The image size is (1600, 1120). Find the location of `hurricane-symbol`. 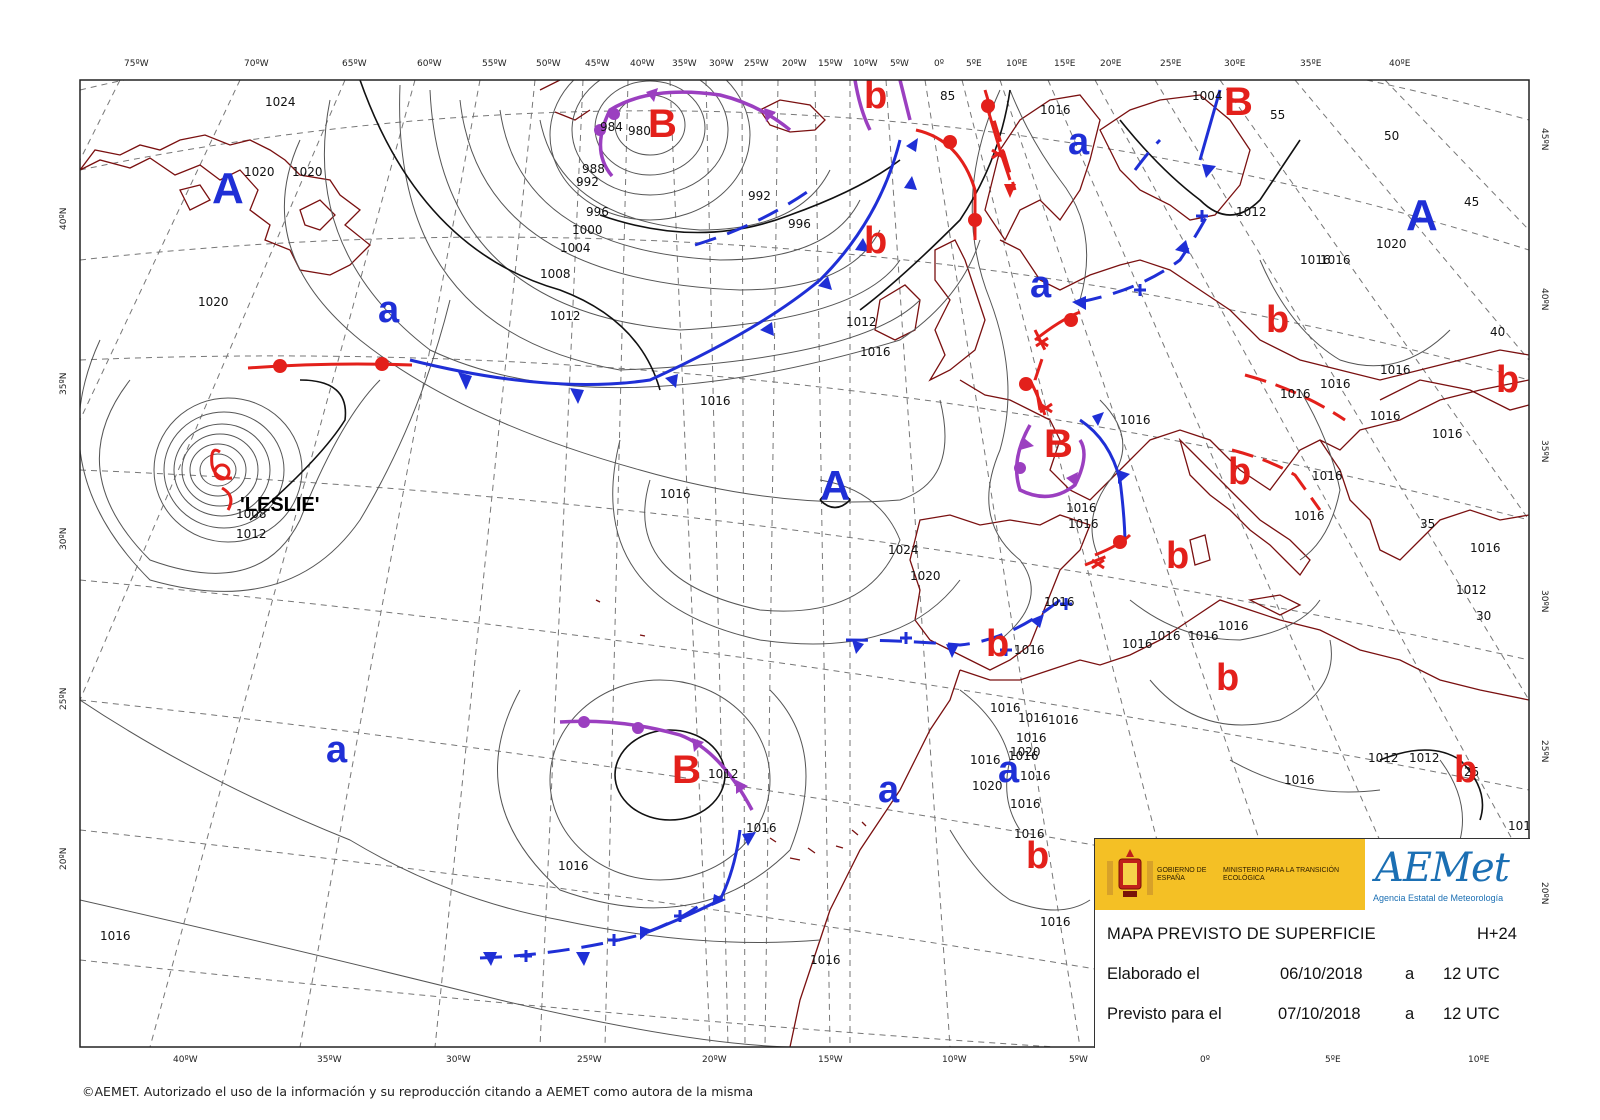

hurricane-symbol is located at coordinates (221, 479).